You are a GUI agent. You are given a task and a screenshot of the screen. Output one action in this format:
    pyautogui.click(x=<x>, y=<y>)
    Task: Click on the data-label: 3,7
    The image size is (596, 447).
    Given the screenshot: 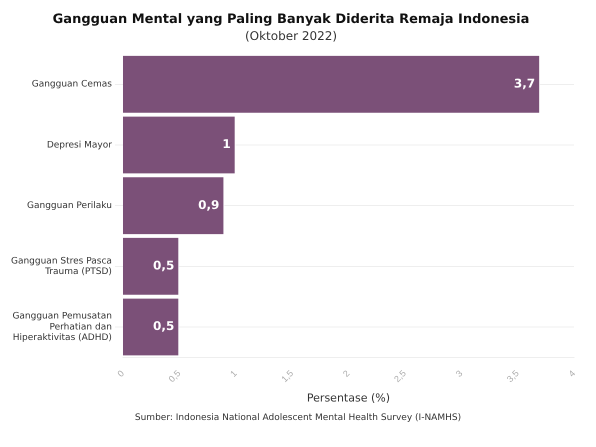 What is the action you would take?
    pyautogui.click(x=525, y=83)
    